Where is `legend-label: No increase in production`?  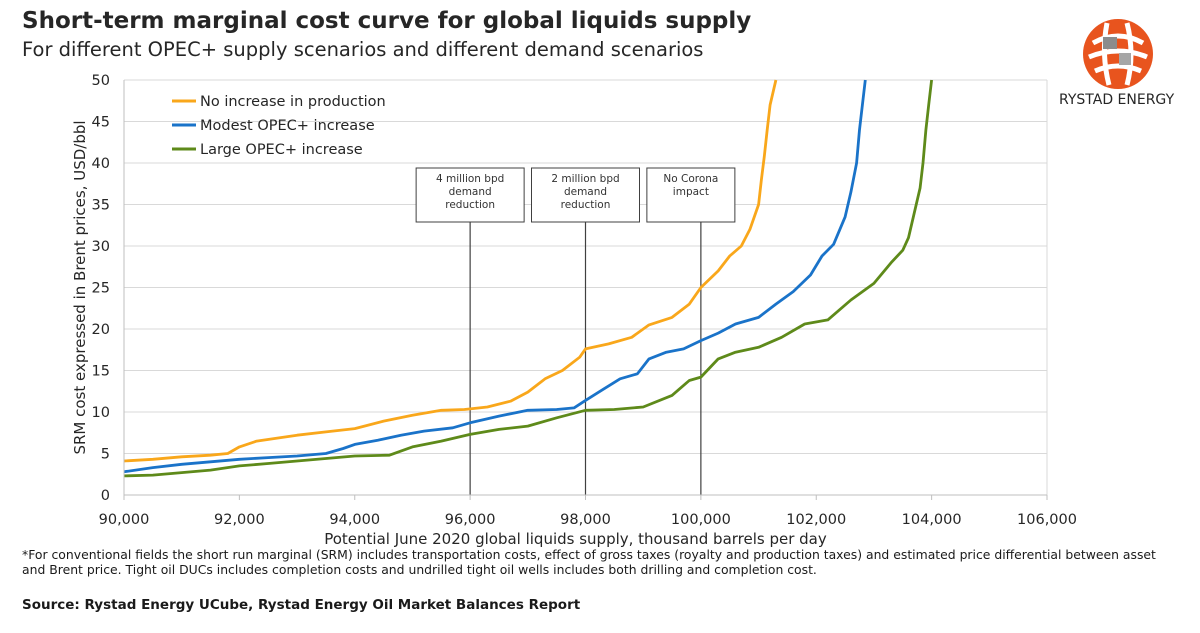 legend-label: No increase in production is located at coordinates (293, 102).